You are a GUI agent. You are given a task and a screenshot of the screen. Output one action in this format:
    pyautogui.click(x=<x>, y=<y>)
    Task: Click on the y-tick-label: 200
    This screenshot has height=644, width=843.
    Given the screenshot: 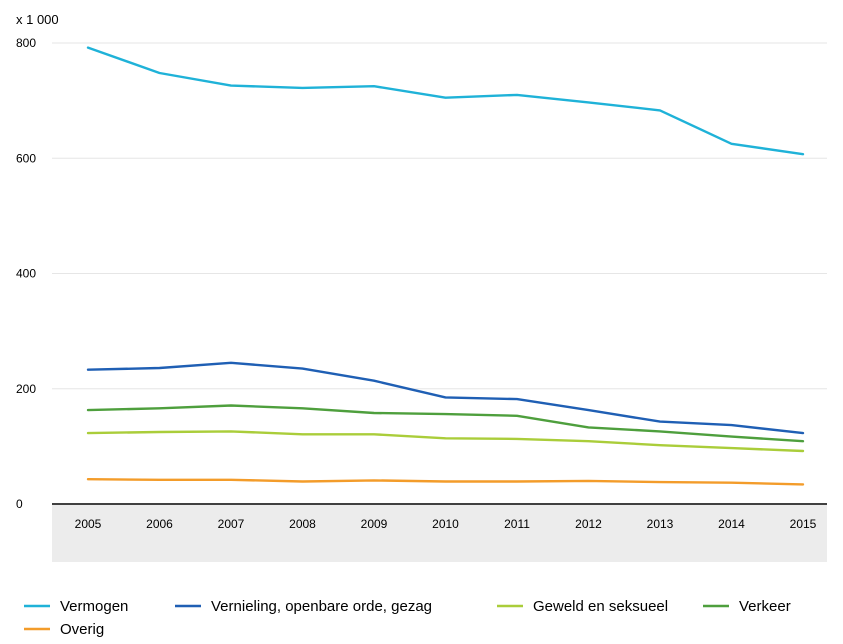 What is the action you would take?
    pyautogui.click(x=26, y=389)
    